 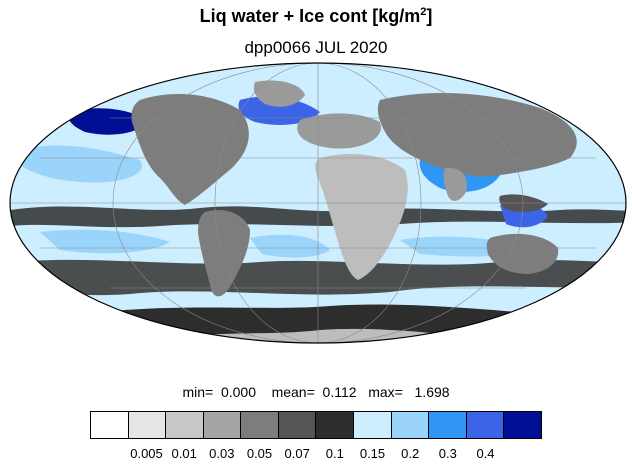 What do you see at coordinates (290, 246) in the screenshot?
I see `cloud-patch-south-atlantic` at bounding box center [290, 246].